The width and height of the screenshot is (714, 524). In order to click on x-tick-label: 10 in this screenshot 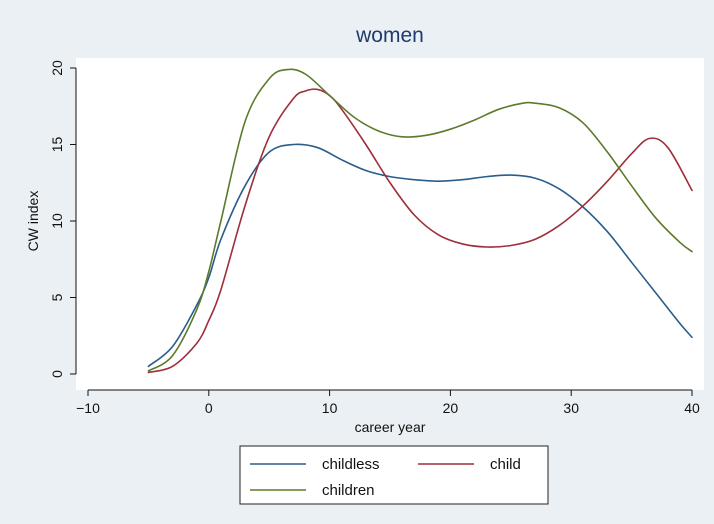, I will do `click(330, 408)`.